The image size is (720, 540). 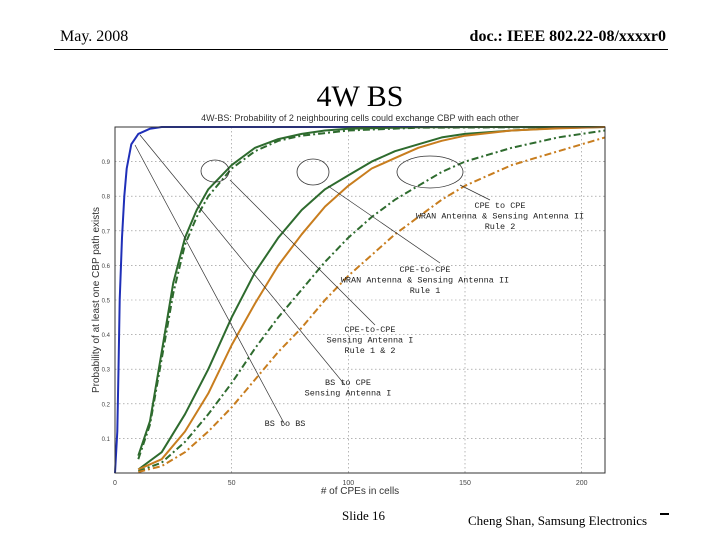 What do you see at coordinates (360, 491) in the screenshot?
I see `x-axis-label: # of CPEs in cells` at bounding box center [360, 491].